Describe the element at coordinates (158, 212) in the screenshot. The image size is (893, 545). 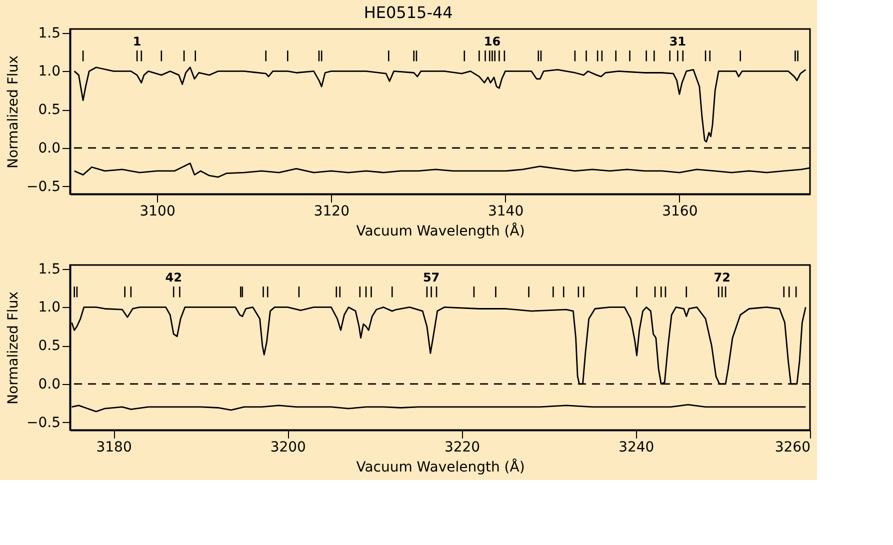
I see `x-tick-label: 3100` at that location.